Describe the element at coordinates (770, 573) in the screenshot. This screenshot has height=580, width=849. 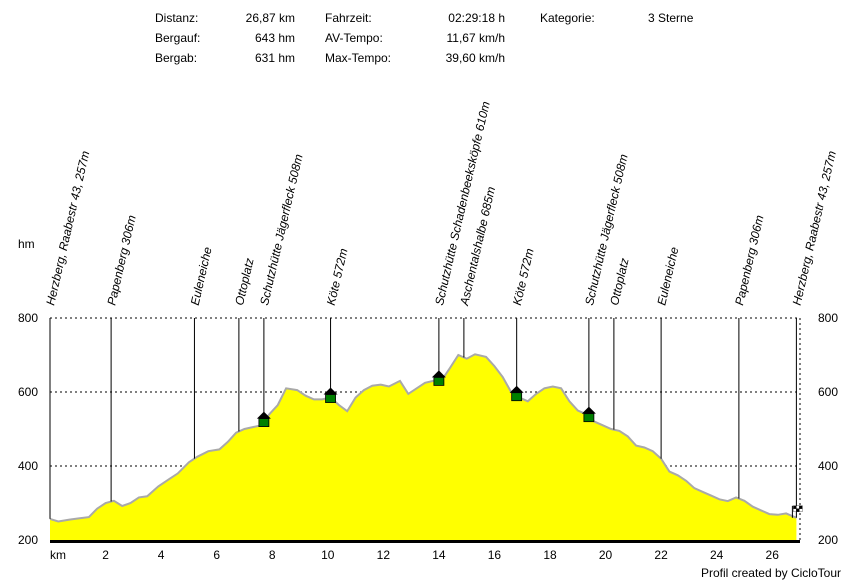
I see `credit-text: Profil created by CicloTour` at that location.